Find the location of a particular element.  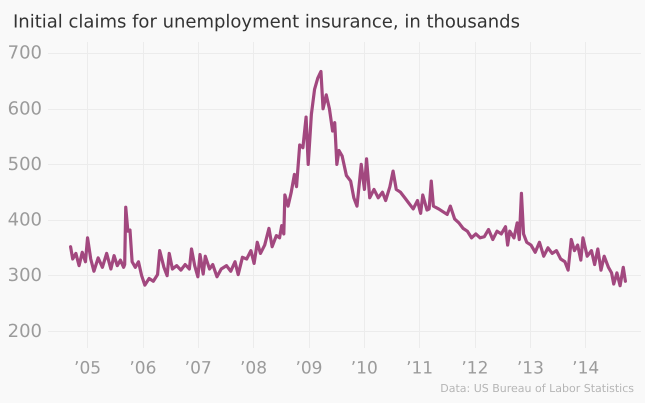

x-tick-label: ’11 is located at coordinates (420, 368).